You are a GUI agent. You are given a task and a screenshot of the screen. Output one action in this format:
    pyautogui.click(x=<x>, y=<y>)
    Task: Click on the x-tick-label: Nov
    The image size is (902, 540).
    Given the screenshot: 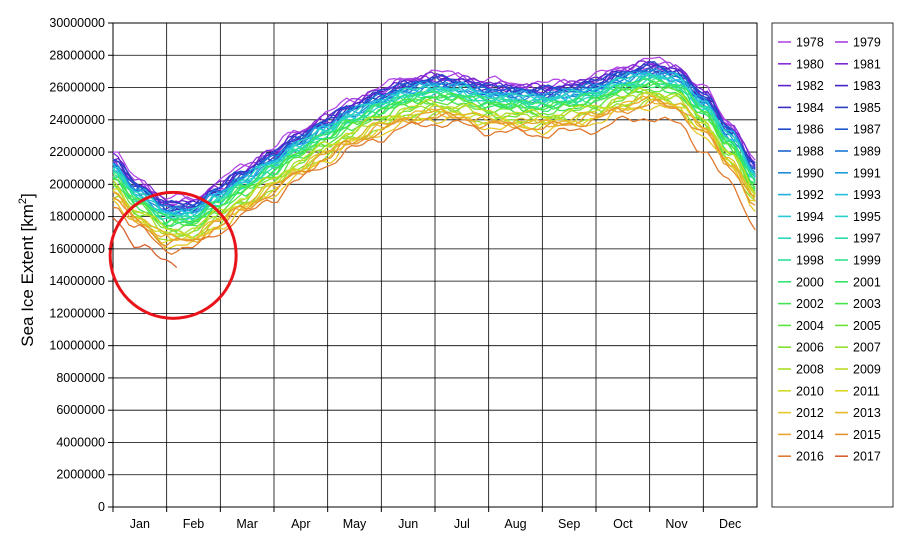 What is the action you would take?
    pyautogui.click(x=676, y=524)
    